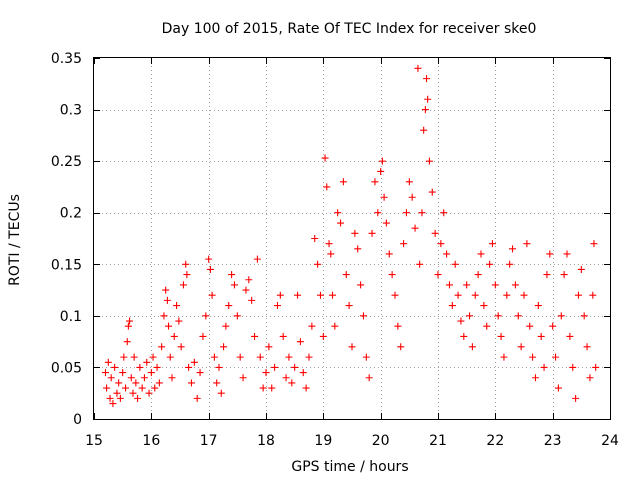 This screenshot has width=640, height=480. I want to click on y-tick-labels: 0 0.05 0.1 0.15 0.2 0.25 0.3 0.35, so click(66, 239).